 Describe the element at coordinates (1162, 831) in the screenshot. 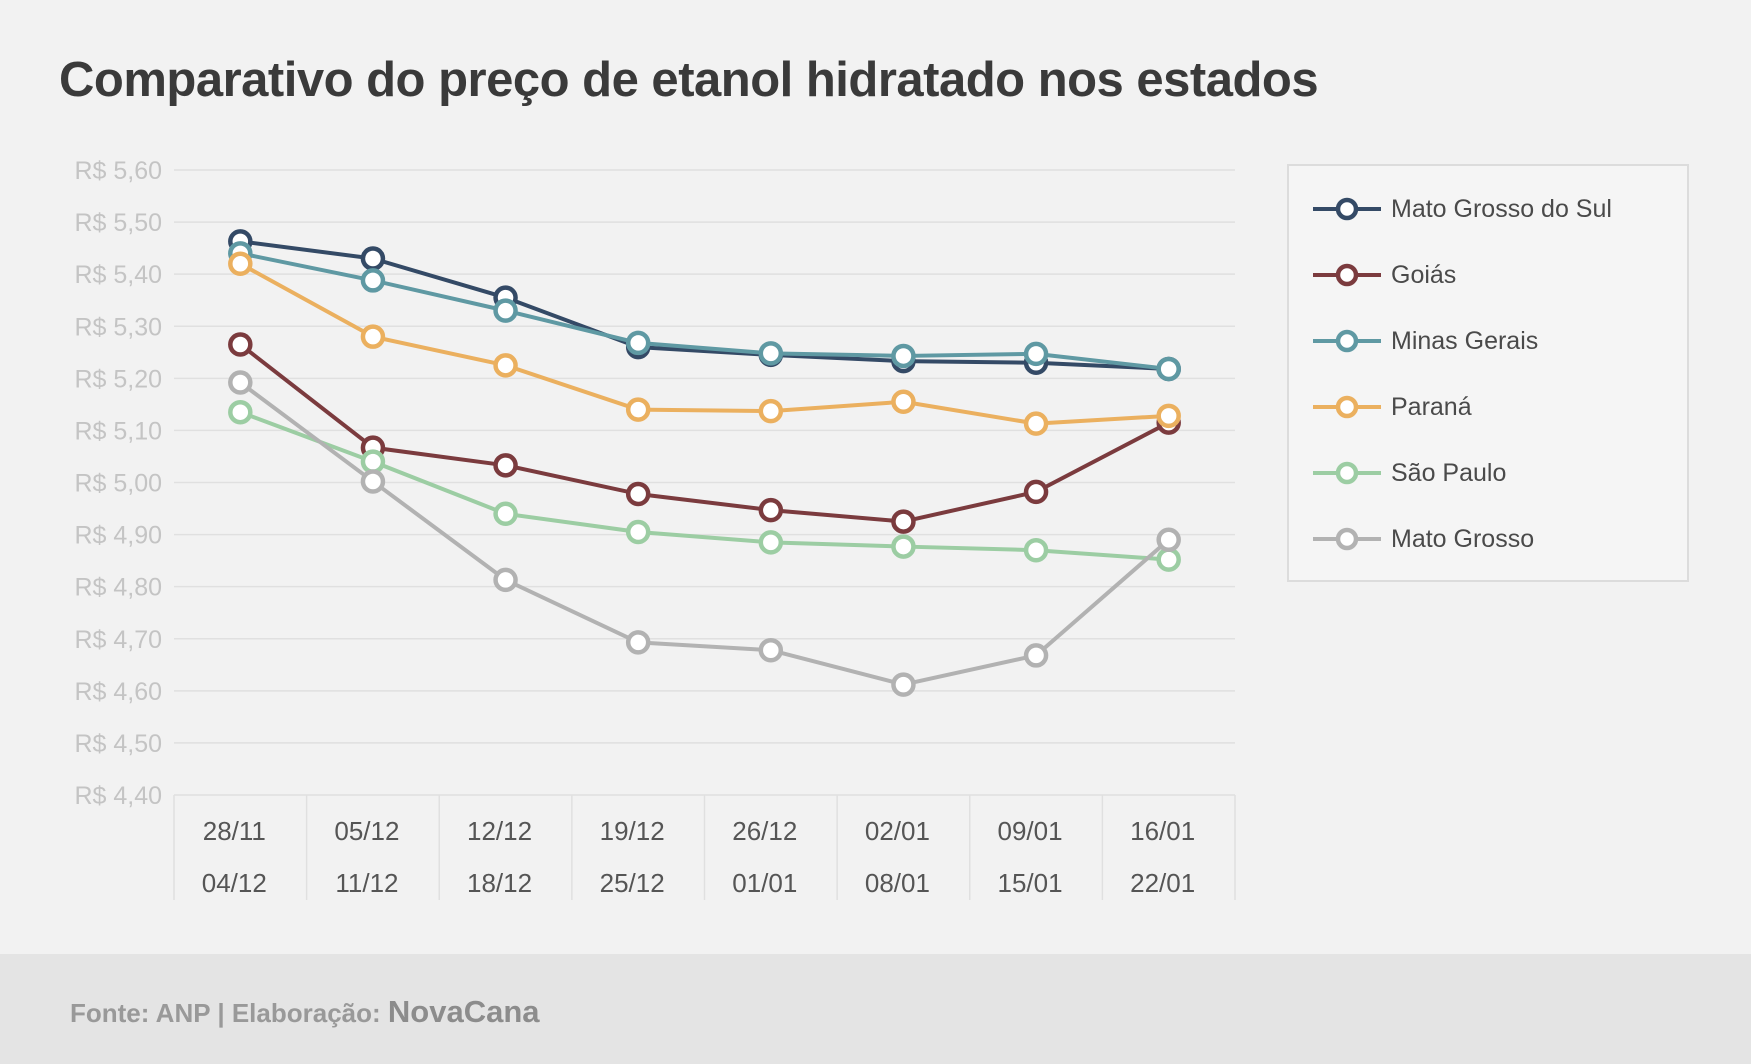

I see `x-tick-label: 16/01` at that location.